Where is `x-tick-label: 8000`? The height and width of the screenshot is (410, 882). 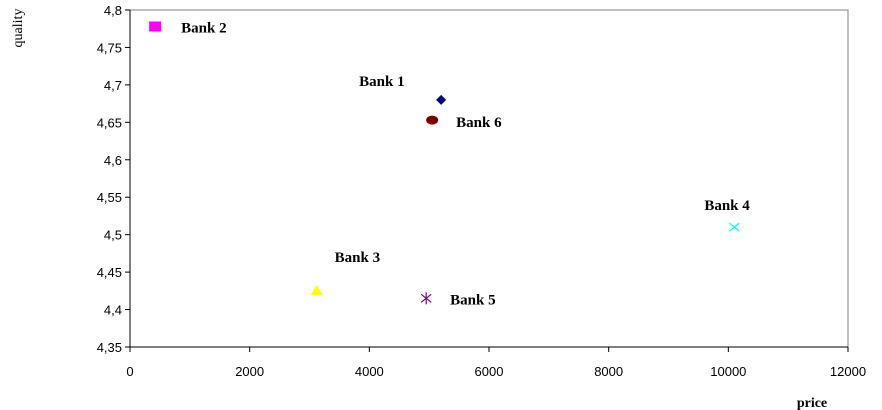
x-tick-label: 8000 is located at coordinates (608, 371).